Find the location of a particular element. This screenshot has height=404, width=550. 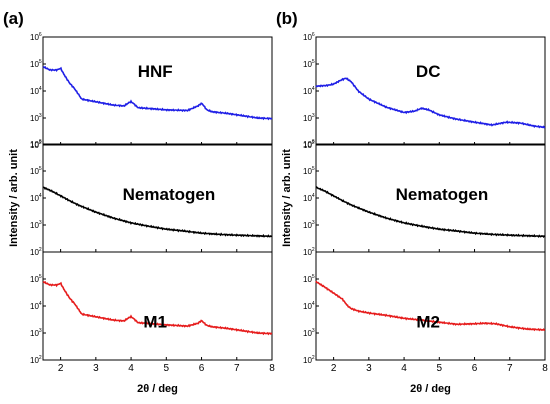

x-tick-label: 3 is located at coordinates (96, 368).